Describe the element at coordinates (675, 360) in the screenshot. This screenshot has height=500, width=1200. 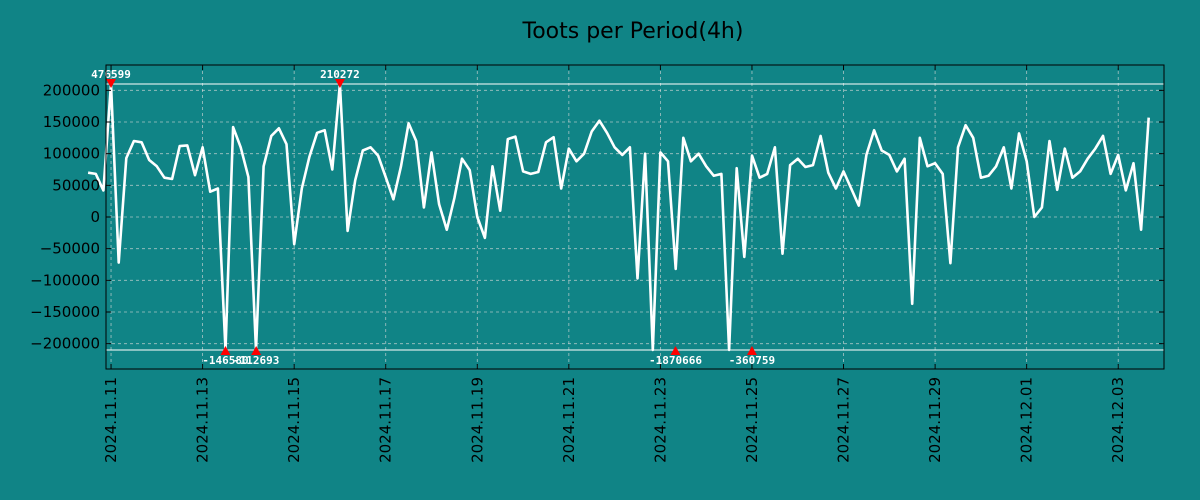
I see `clip-annotation: -1870666` at that location.